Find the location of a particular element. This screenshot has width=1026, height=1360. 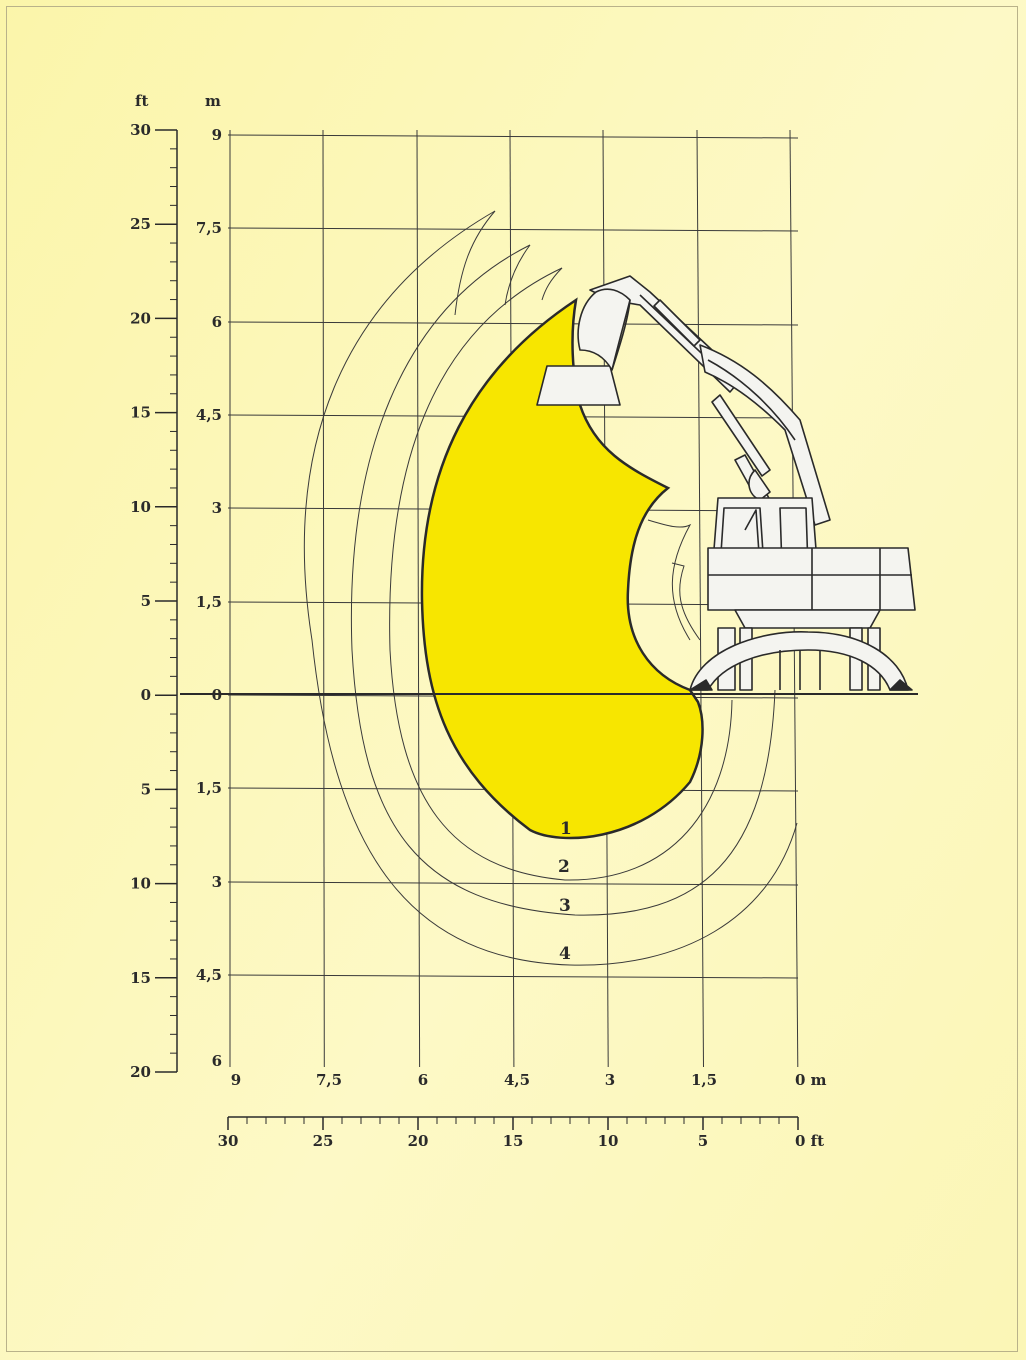

bottom-ft-tick-label: 5 is located at coordinates (703, 1141).